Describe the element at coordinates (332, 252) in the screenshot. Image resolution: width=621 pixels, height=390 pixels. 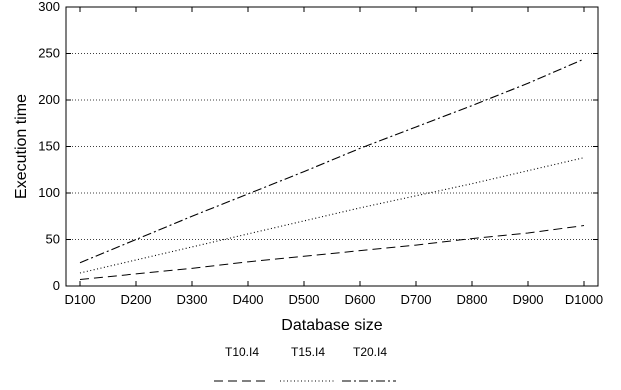
I see `series-line-t10-i4` at that location.